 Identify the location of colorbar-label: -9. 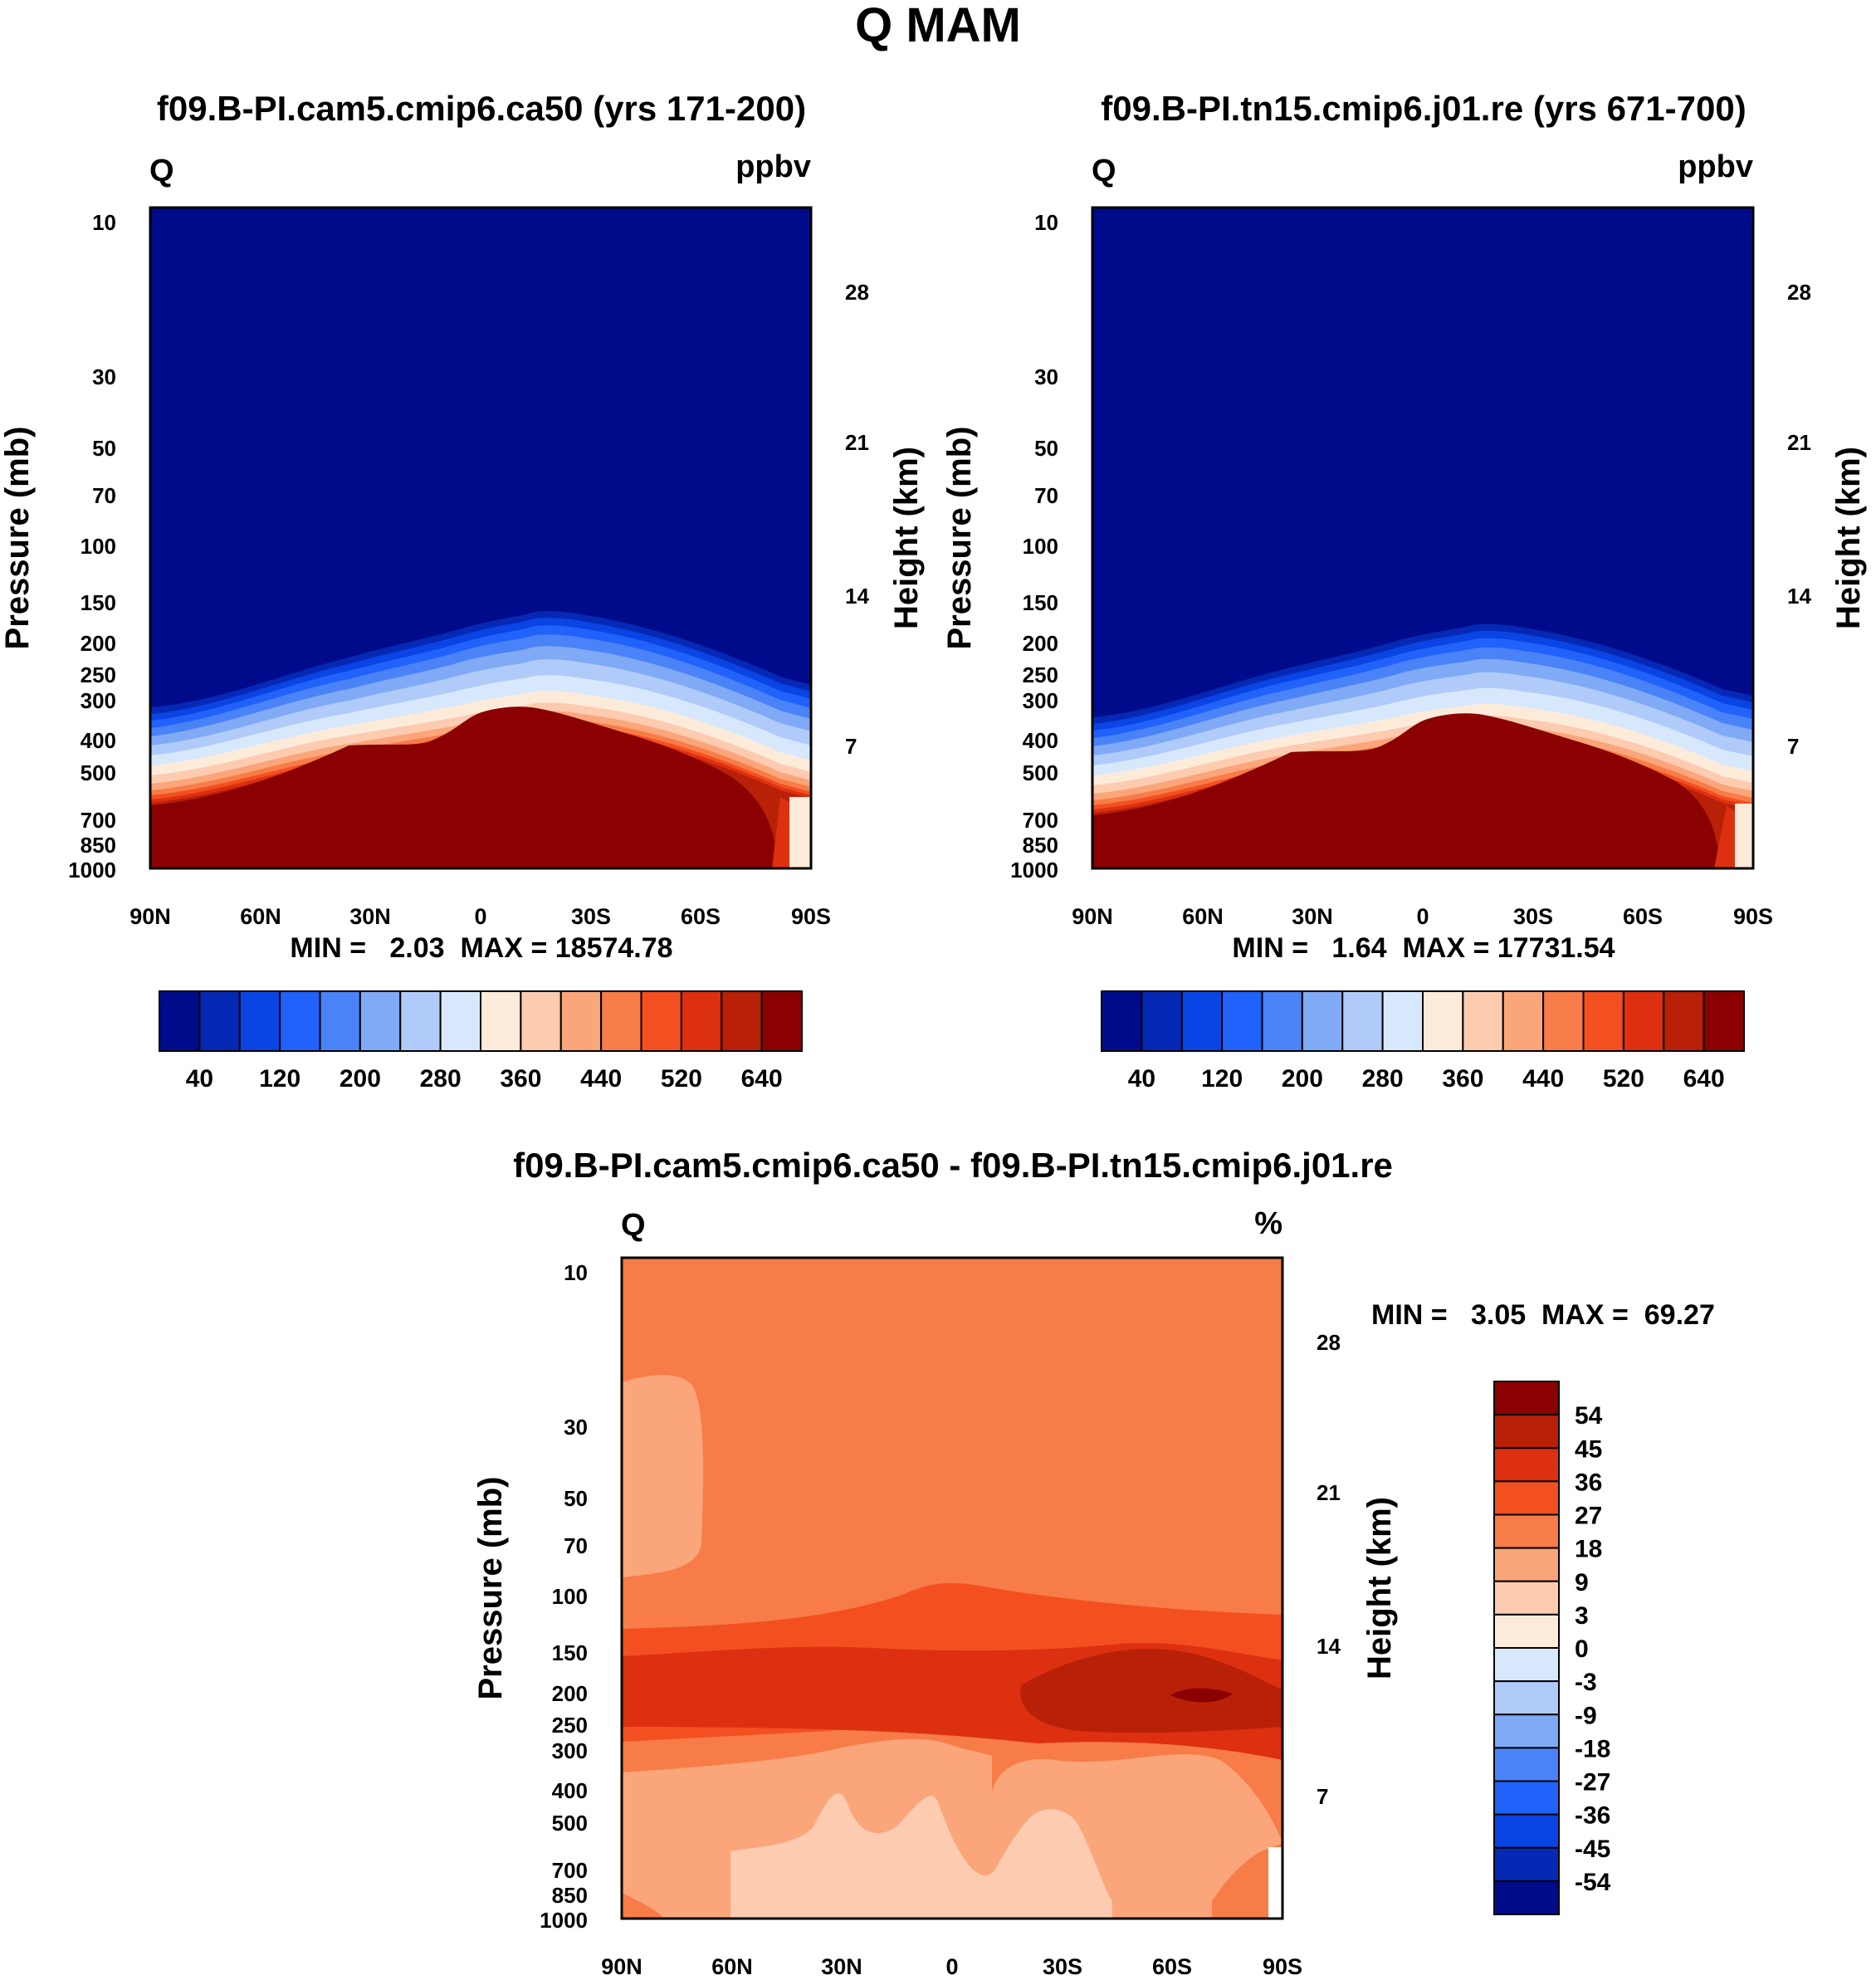
(1586, 1716).